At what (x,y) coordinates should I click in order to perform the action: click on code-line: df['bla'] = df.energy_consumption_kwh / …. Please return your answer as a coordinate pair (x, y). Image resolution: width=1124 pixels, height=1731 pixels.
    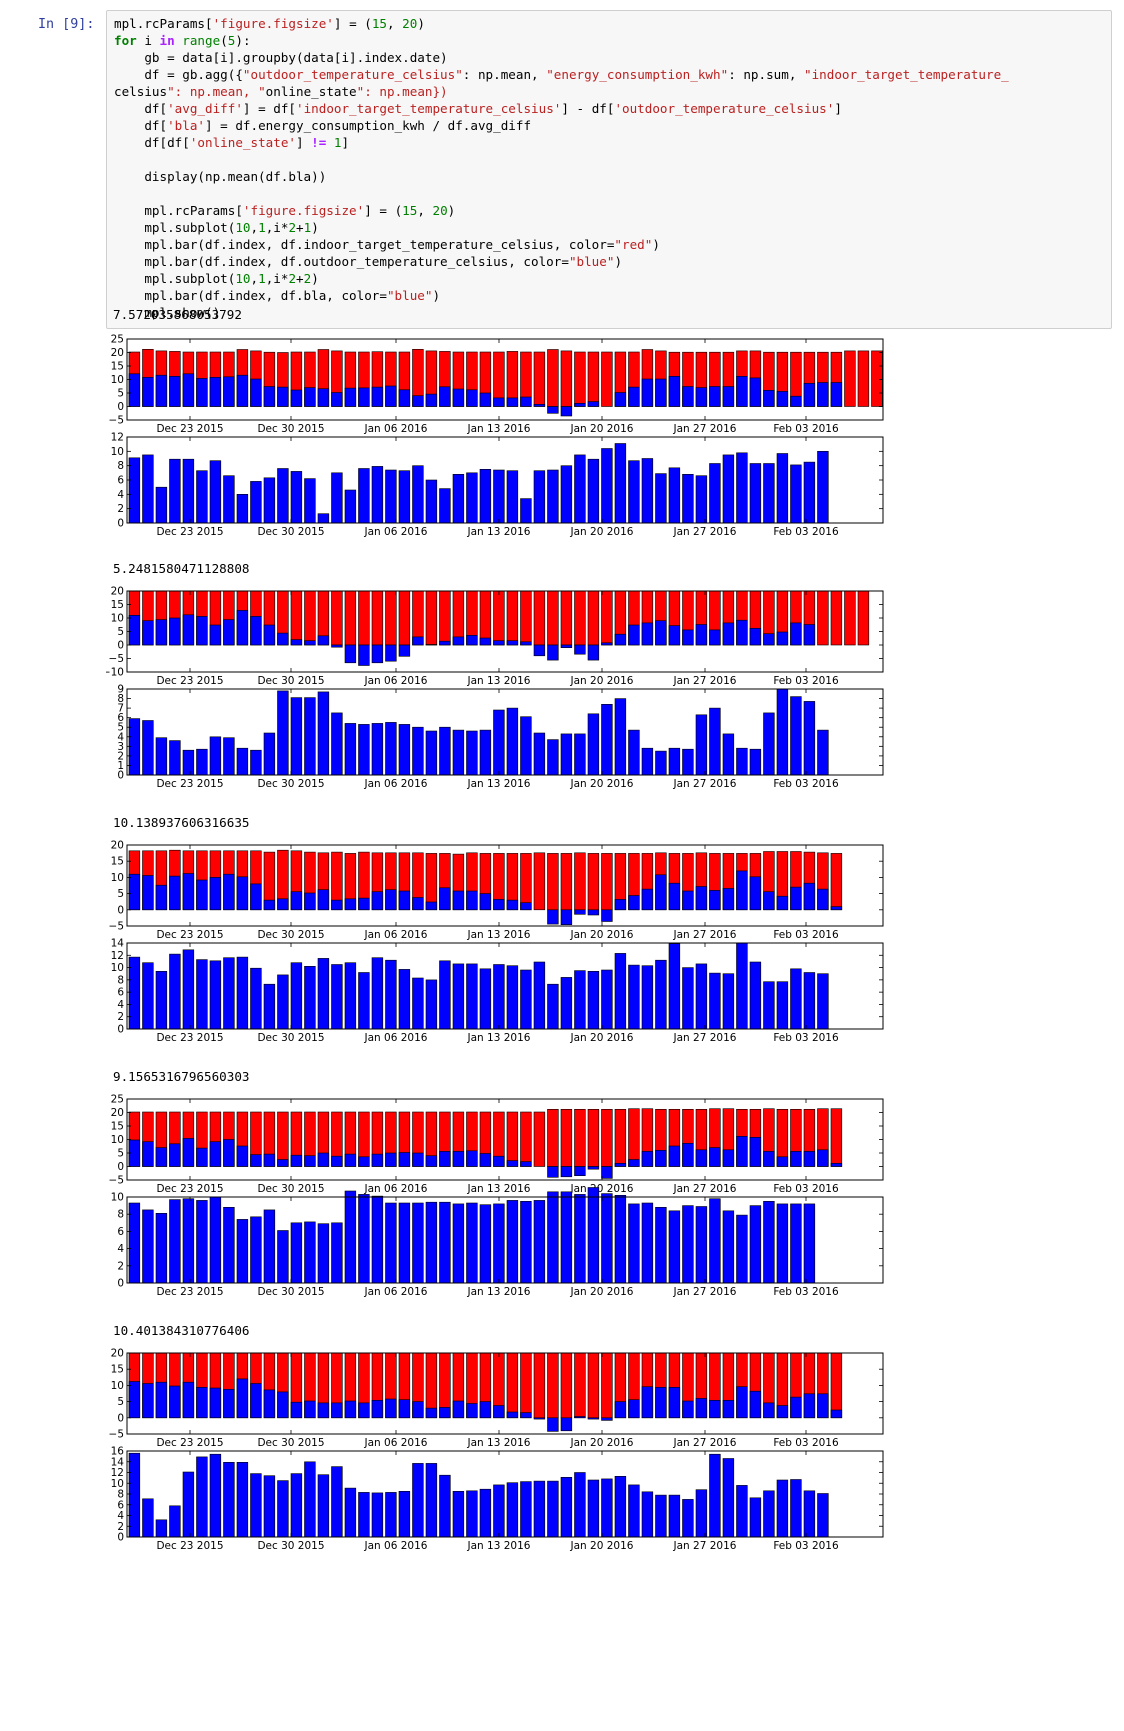
    Looking at the image, I should click on (323, 125).